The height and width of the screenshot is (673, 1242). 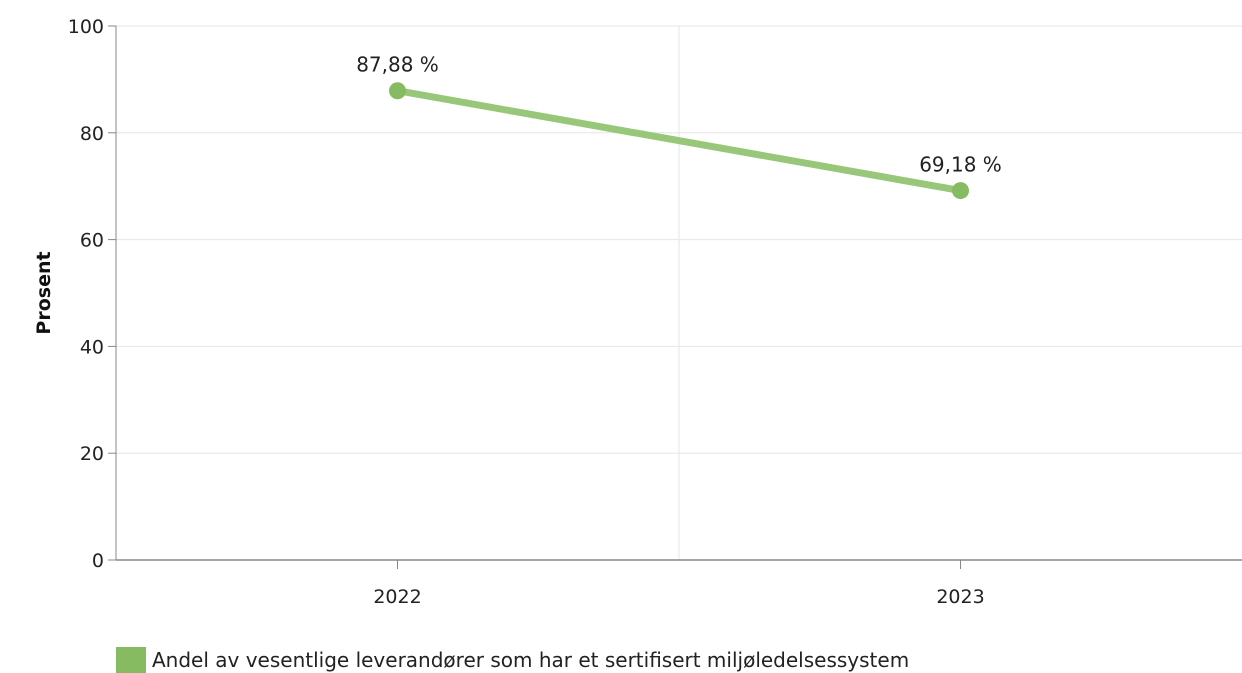 I want to click on x-tick-label: 2022, so click(x=397, y=597).